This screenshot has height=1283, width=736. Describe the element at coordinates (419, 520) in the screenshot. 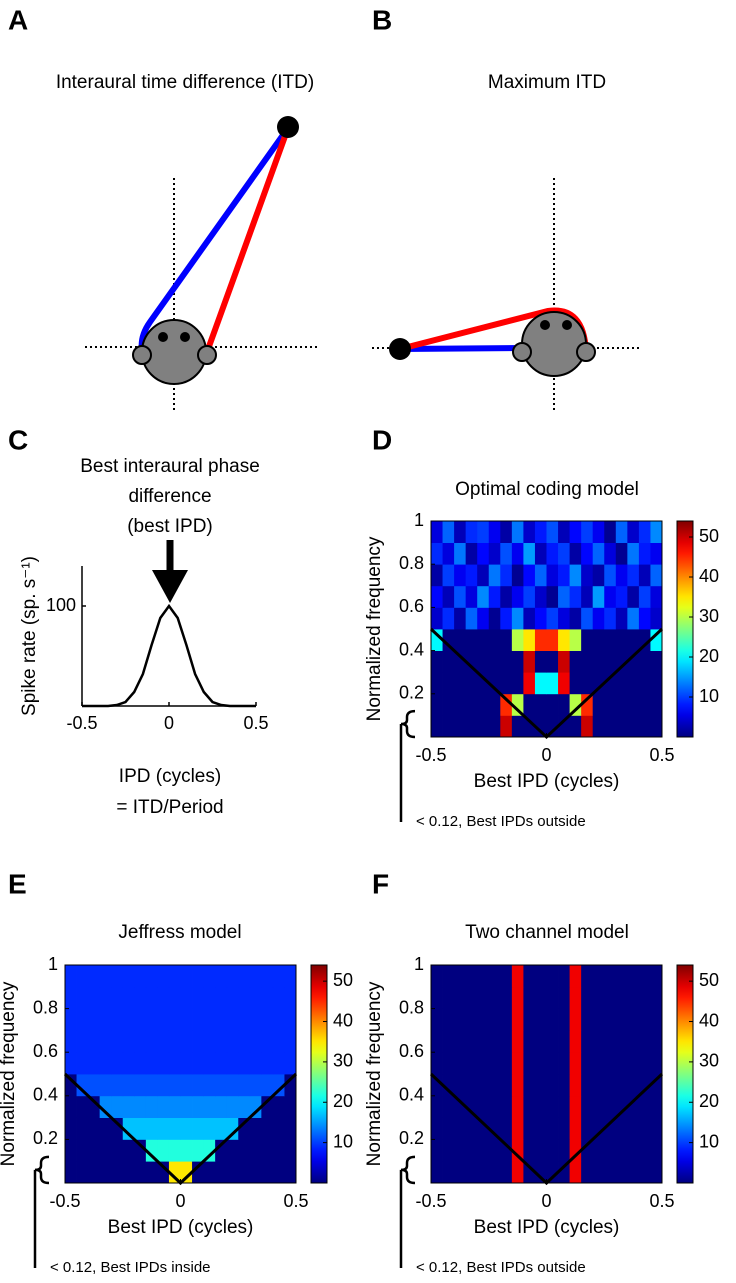

I see `y-tick-label: 1` at that location.